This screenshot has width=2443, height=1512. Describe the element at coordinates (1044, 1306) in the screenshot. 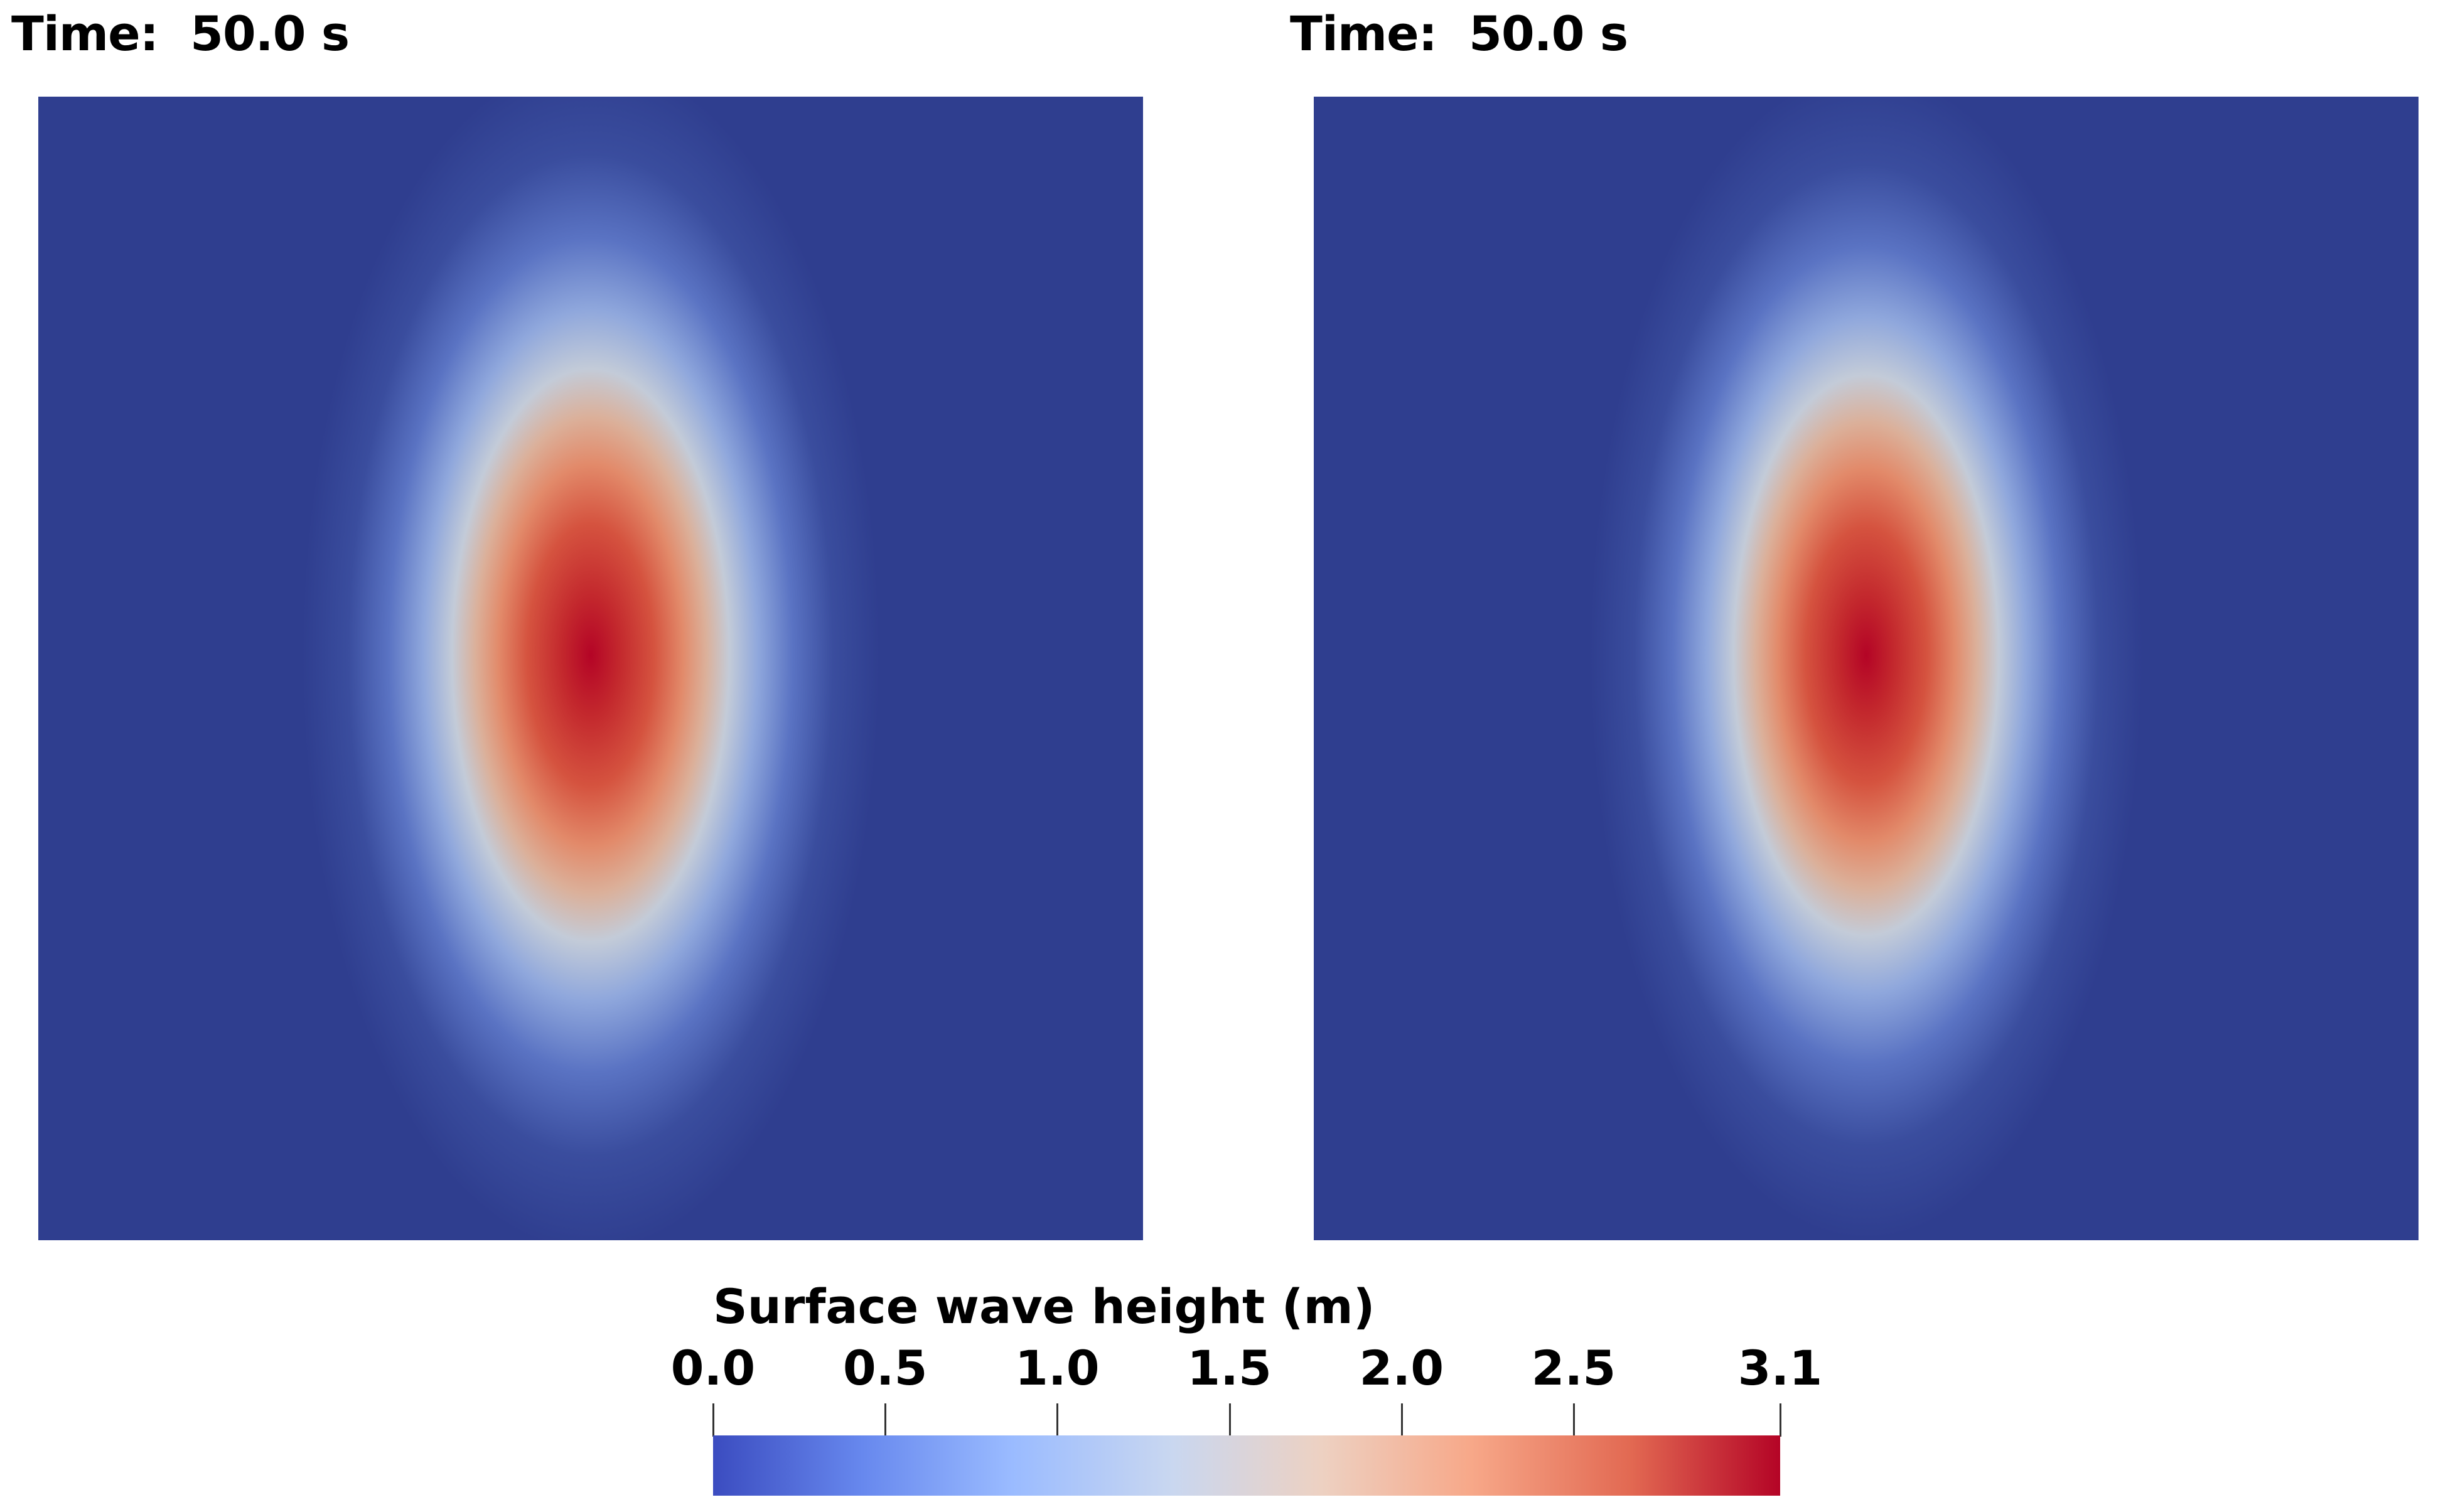

I see `colorbar-title: Surface wave height (m)` at that location.